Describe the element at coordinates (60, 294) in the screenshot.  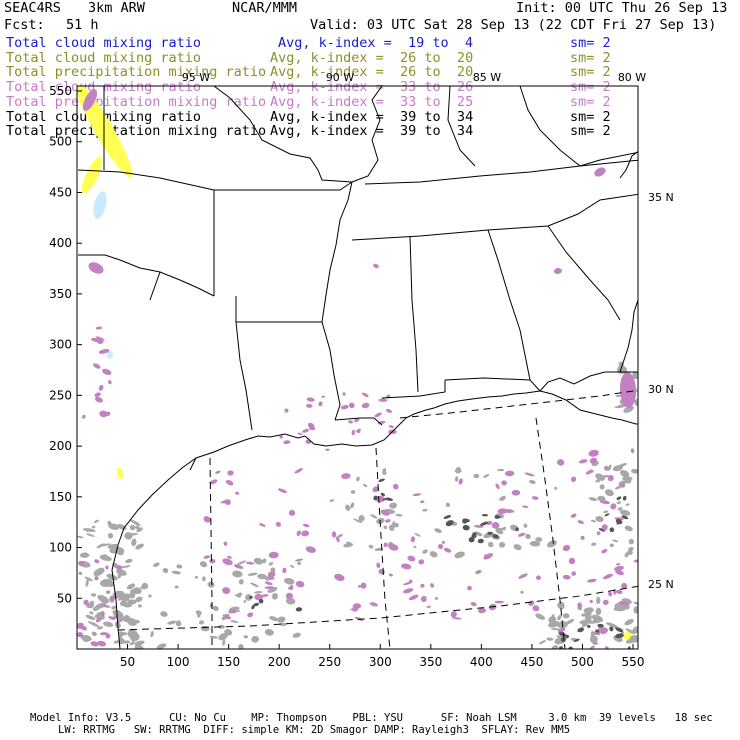
I see `y-tick-label-6: 350` at that location.